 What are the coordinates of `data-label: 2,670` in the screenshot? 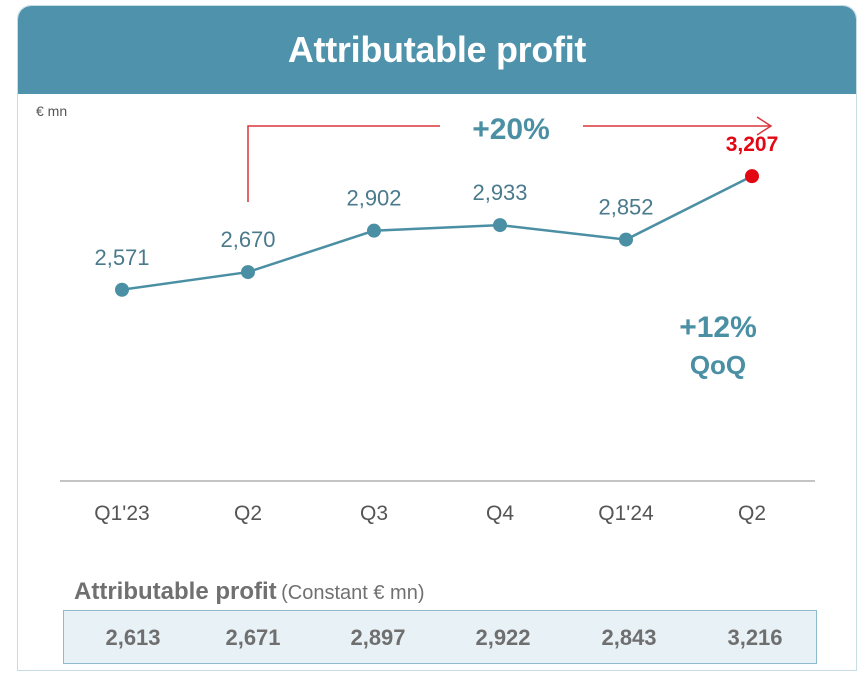 It's located at (247, 239).